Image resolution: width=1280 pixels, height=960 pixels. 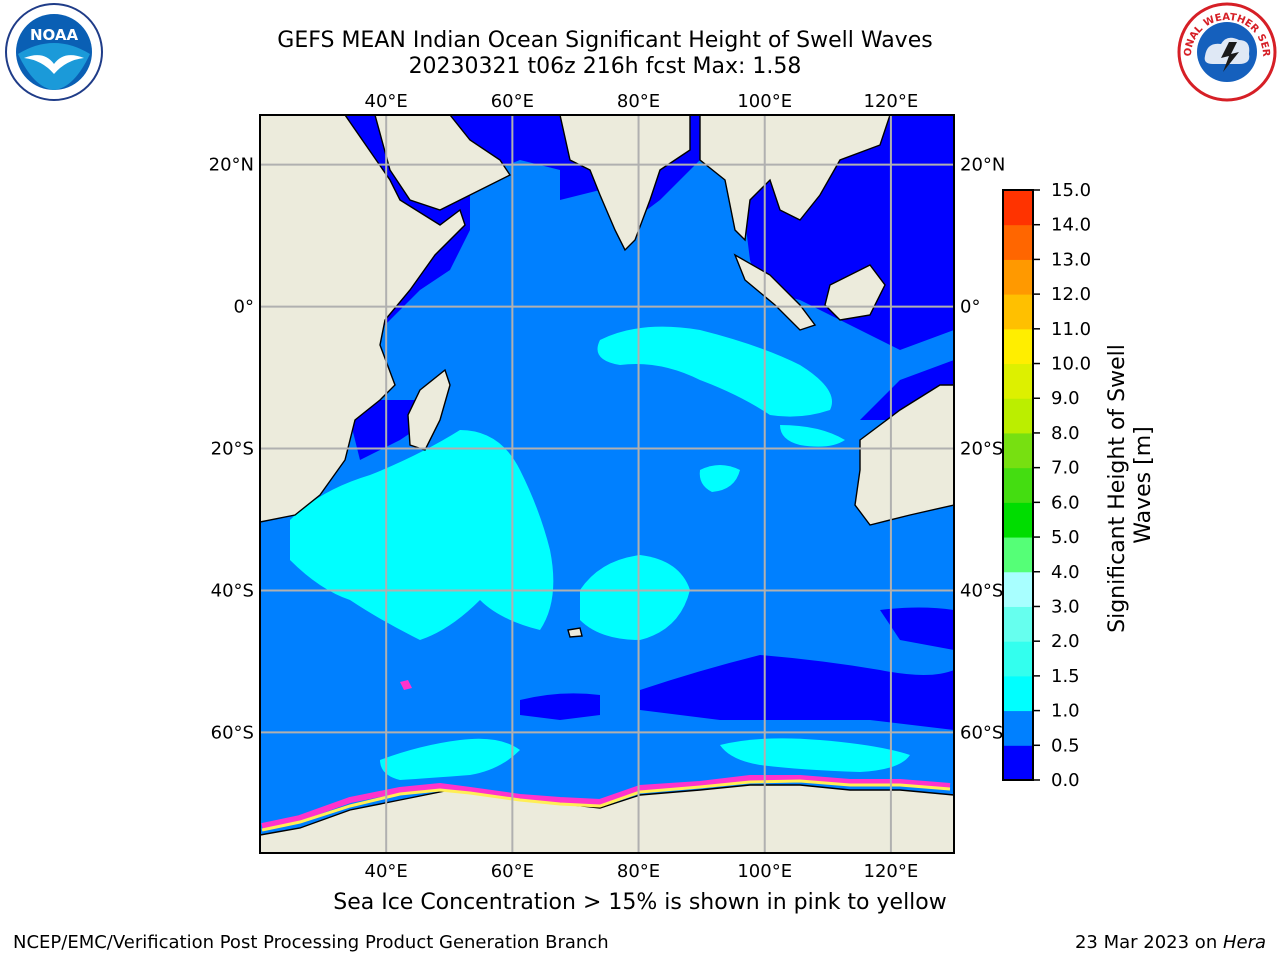 What do you see at coordinates (54, 35) in the screenshot?
I see `noaa-logo-text: NOAA` at bounding box center [54, 35].